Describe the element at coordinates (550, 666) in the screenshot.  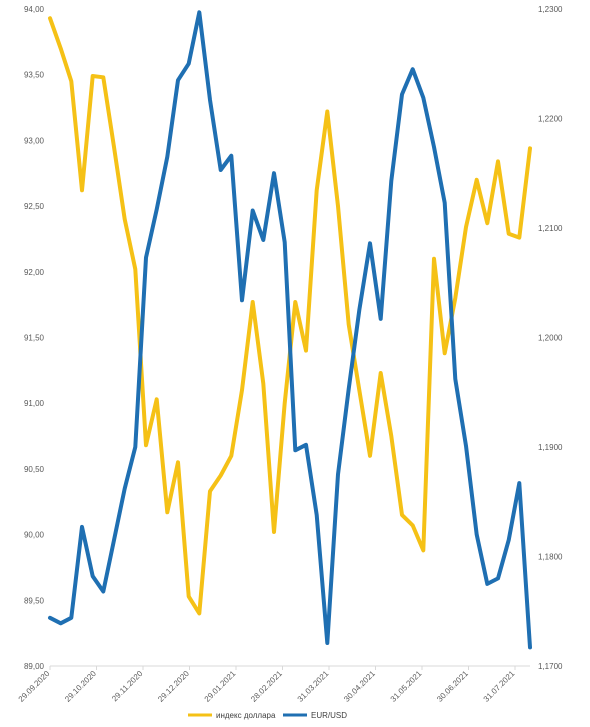
I see `right-tick-label: 1,1700` at that location.